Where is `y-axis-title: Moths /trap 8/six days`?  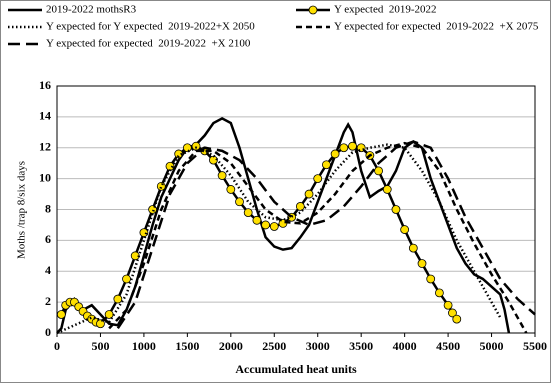
y-axis-title: Moths /trap 8/six days is located at coordinates (22, 210).